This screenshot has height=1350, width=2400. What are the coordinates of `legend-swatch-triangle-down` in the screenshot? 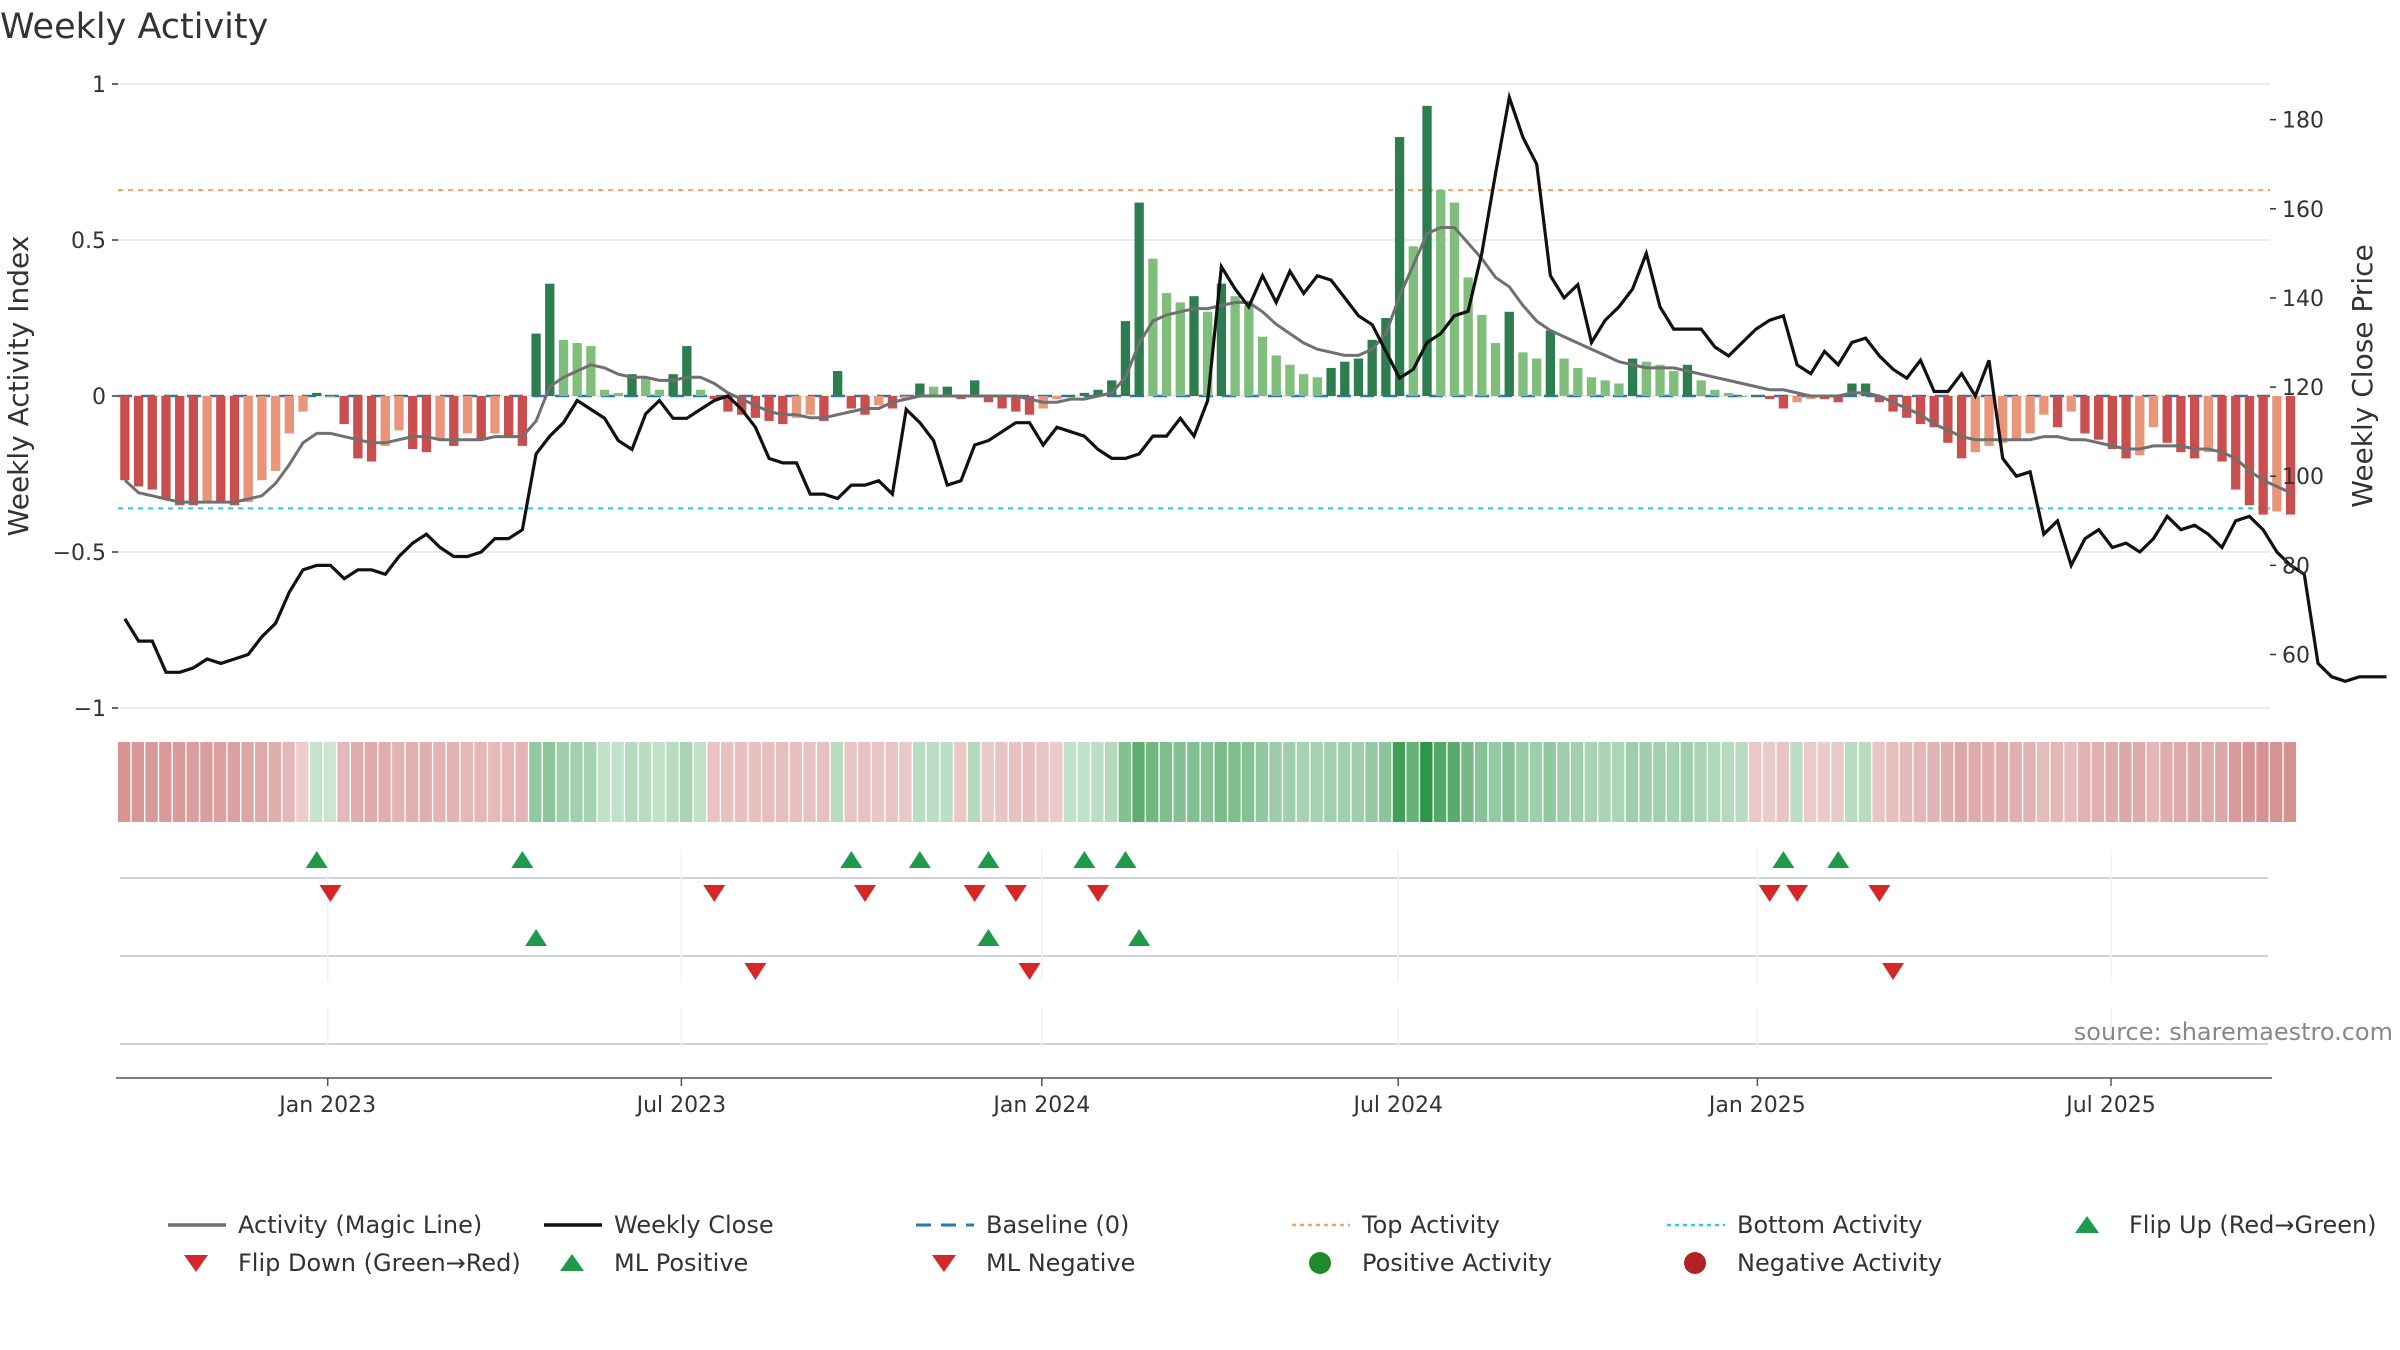 It's located at (196, 1263).